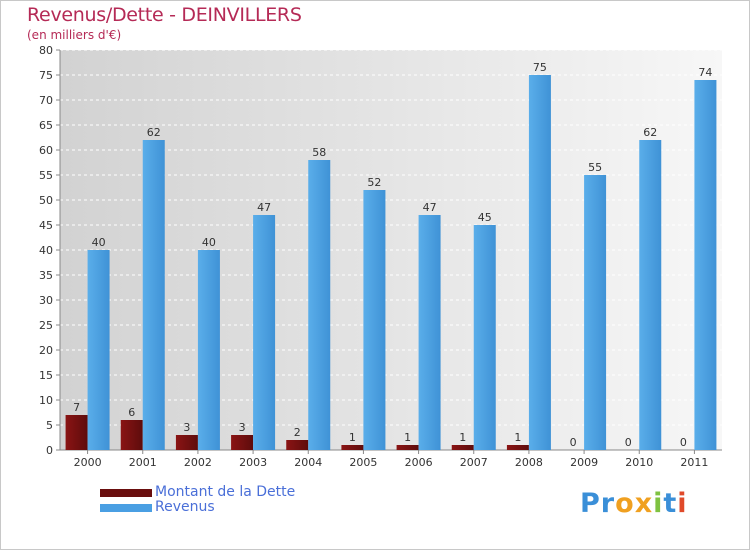 The height and width of the screenshot is (550, 750). What do you see at coordinates (485, 217) in the screenshot?
I see `revenue-value-label: 45` at bounding box center [485, 217].